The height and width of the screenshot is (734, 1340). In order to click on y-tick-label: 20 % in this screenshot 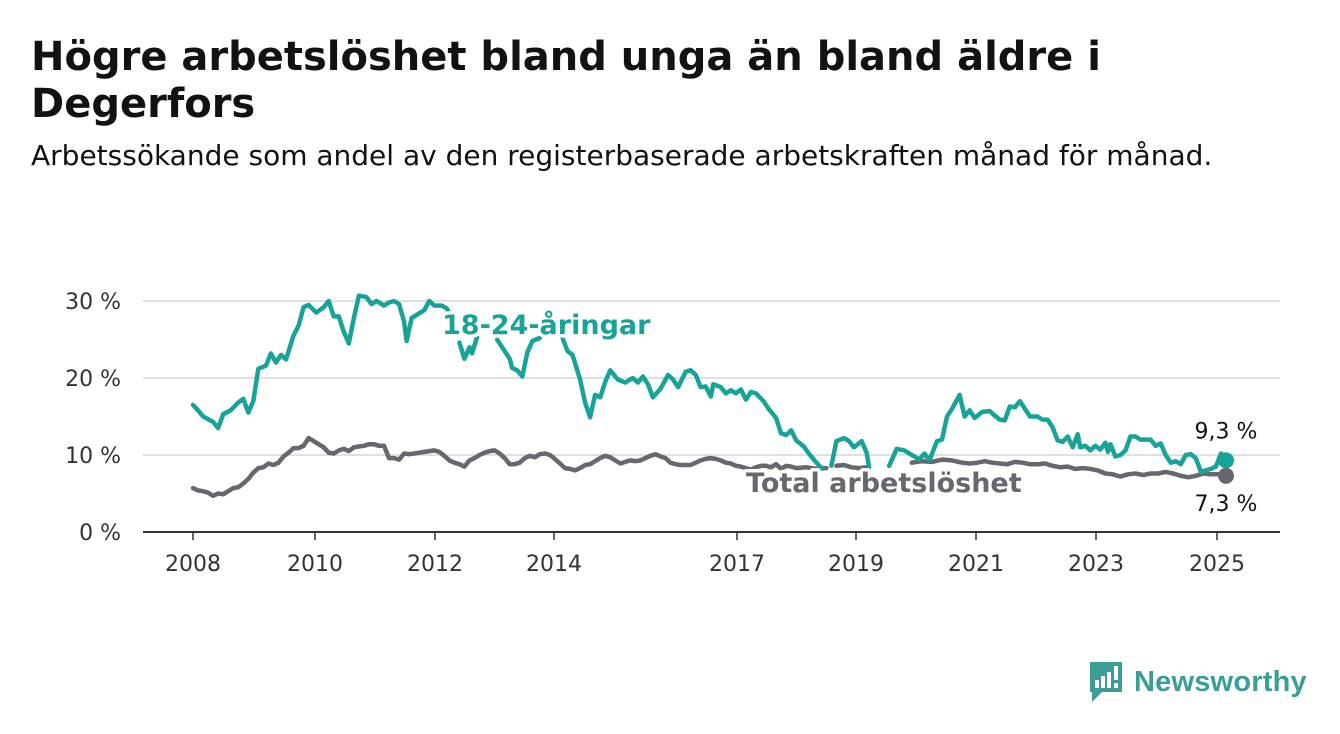, I will do `click(93, 379)`.